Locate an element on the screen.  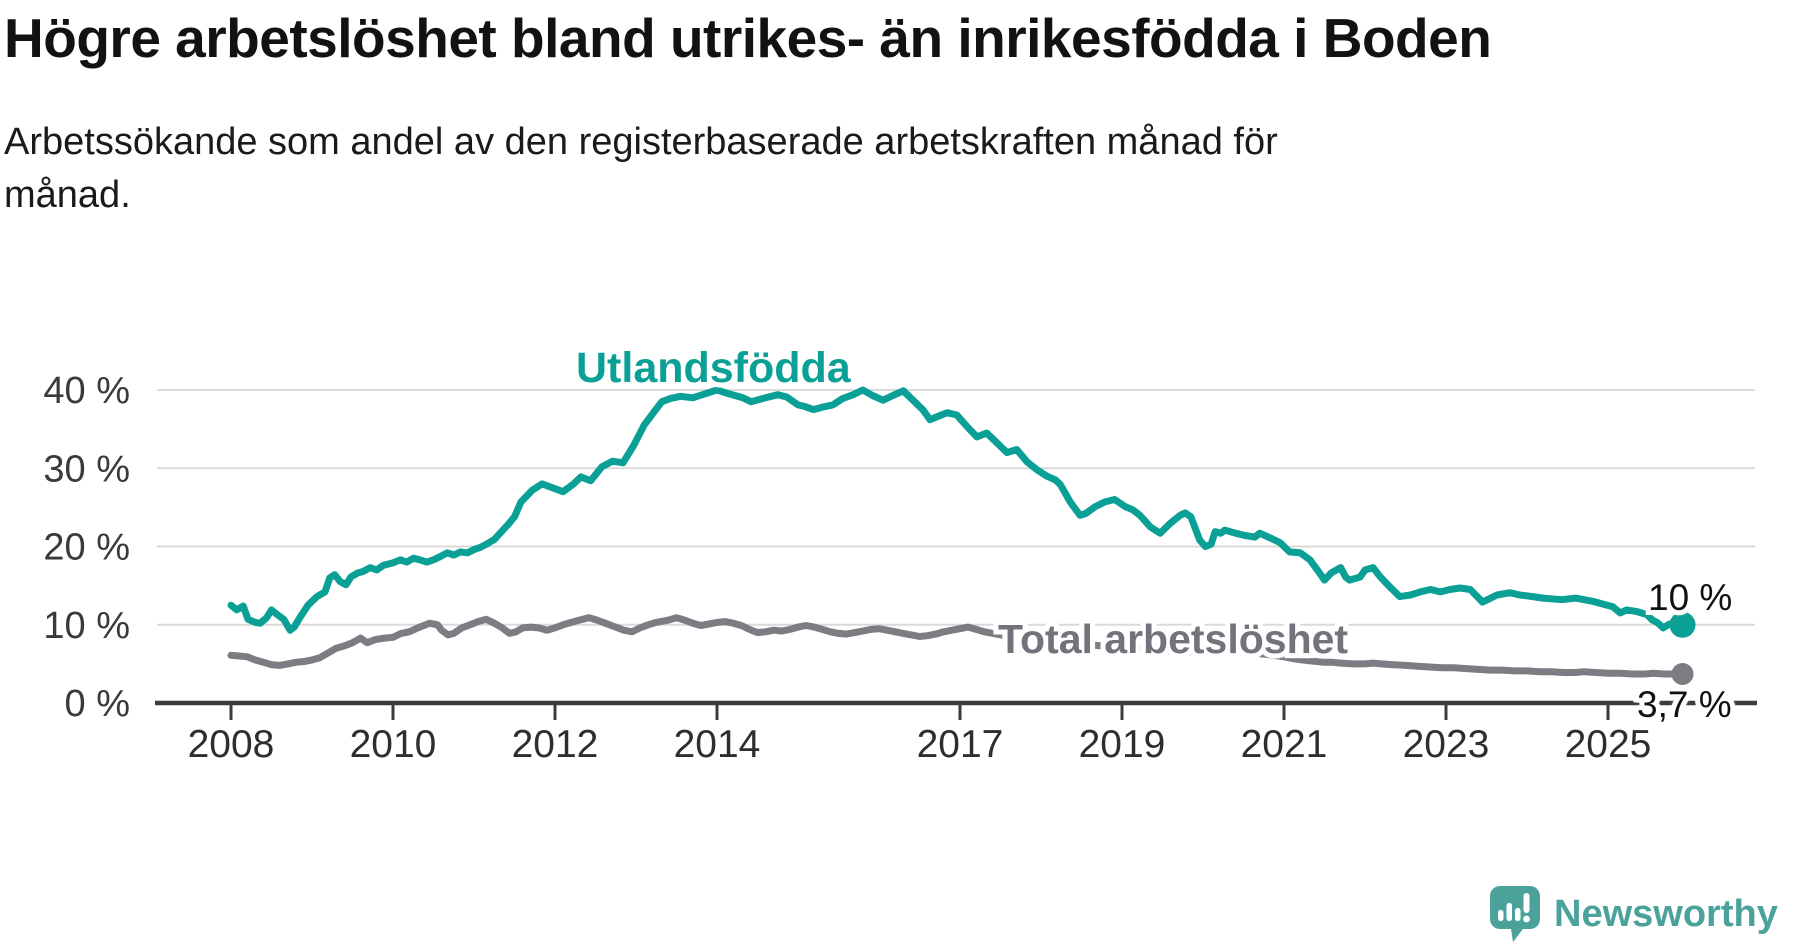
label-halo: Utlandsfödda is located at coordinates (713, 368).